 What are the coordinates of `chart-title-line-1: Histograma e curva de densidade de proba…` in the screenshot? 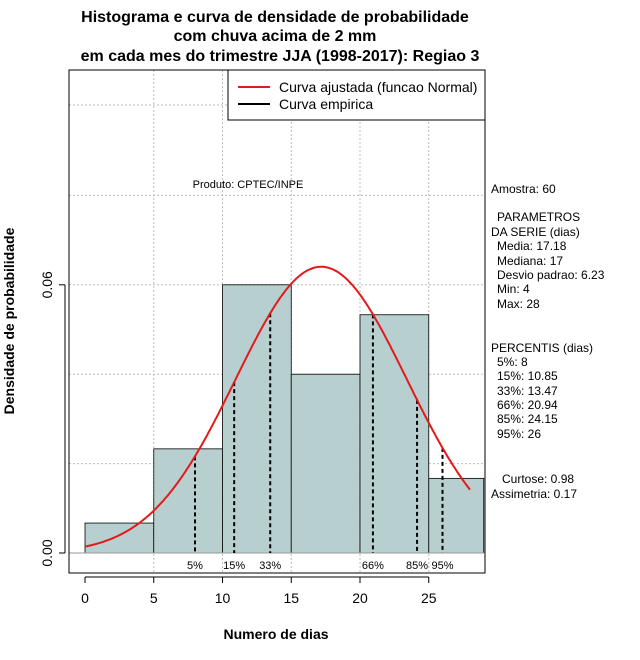 It's located at (275, 17).